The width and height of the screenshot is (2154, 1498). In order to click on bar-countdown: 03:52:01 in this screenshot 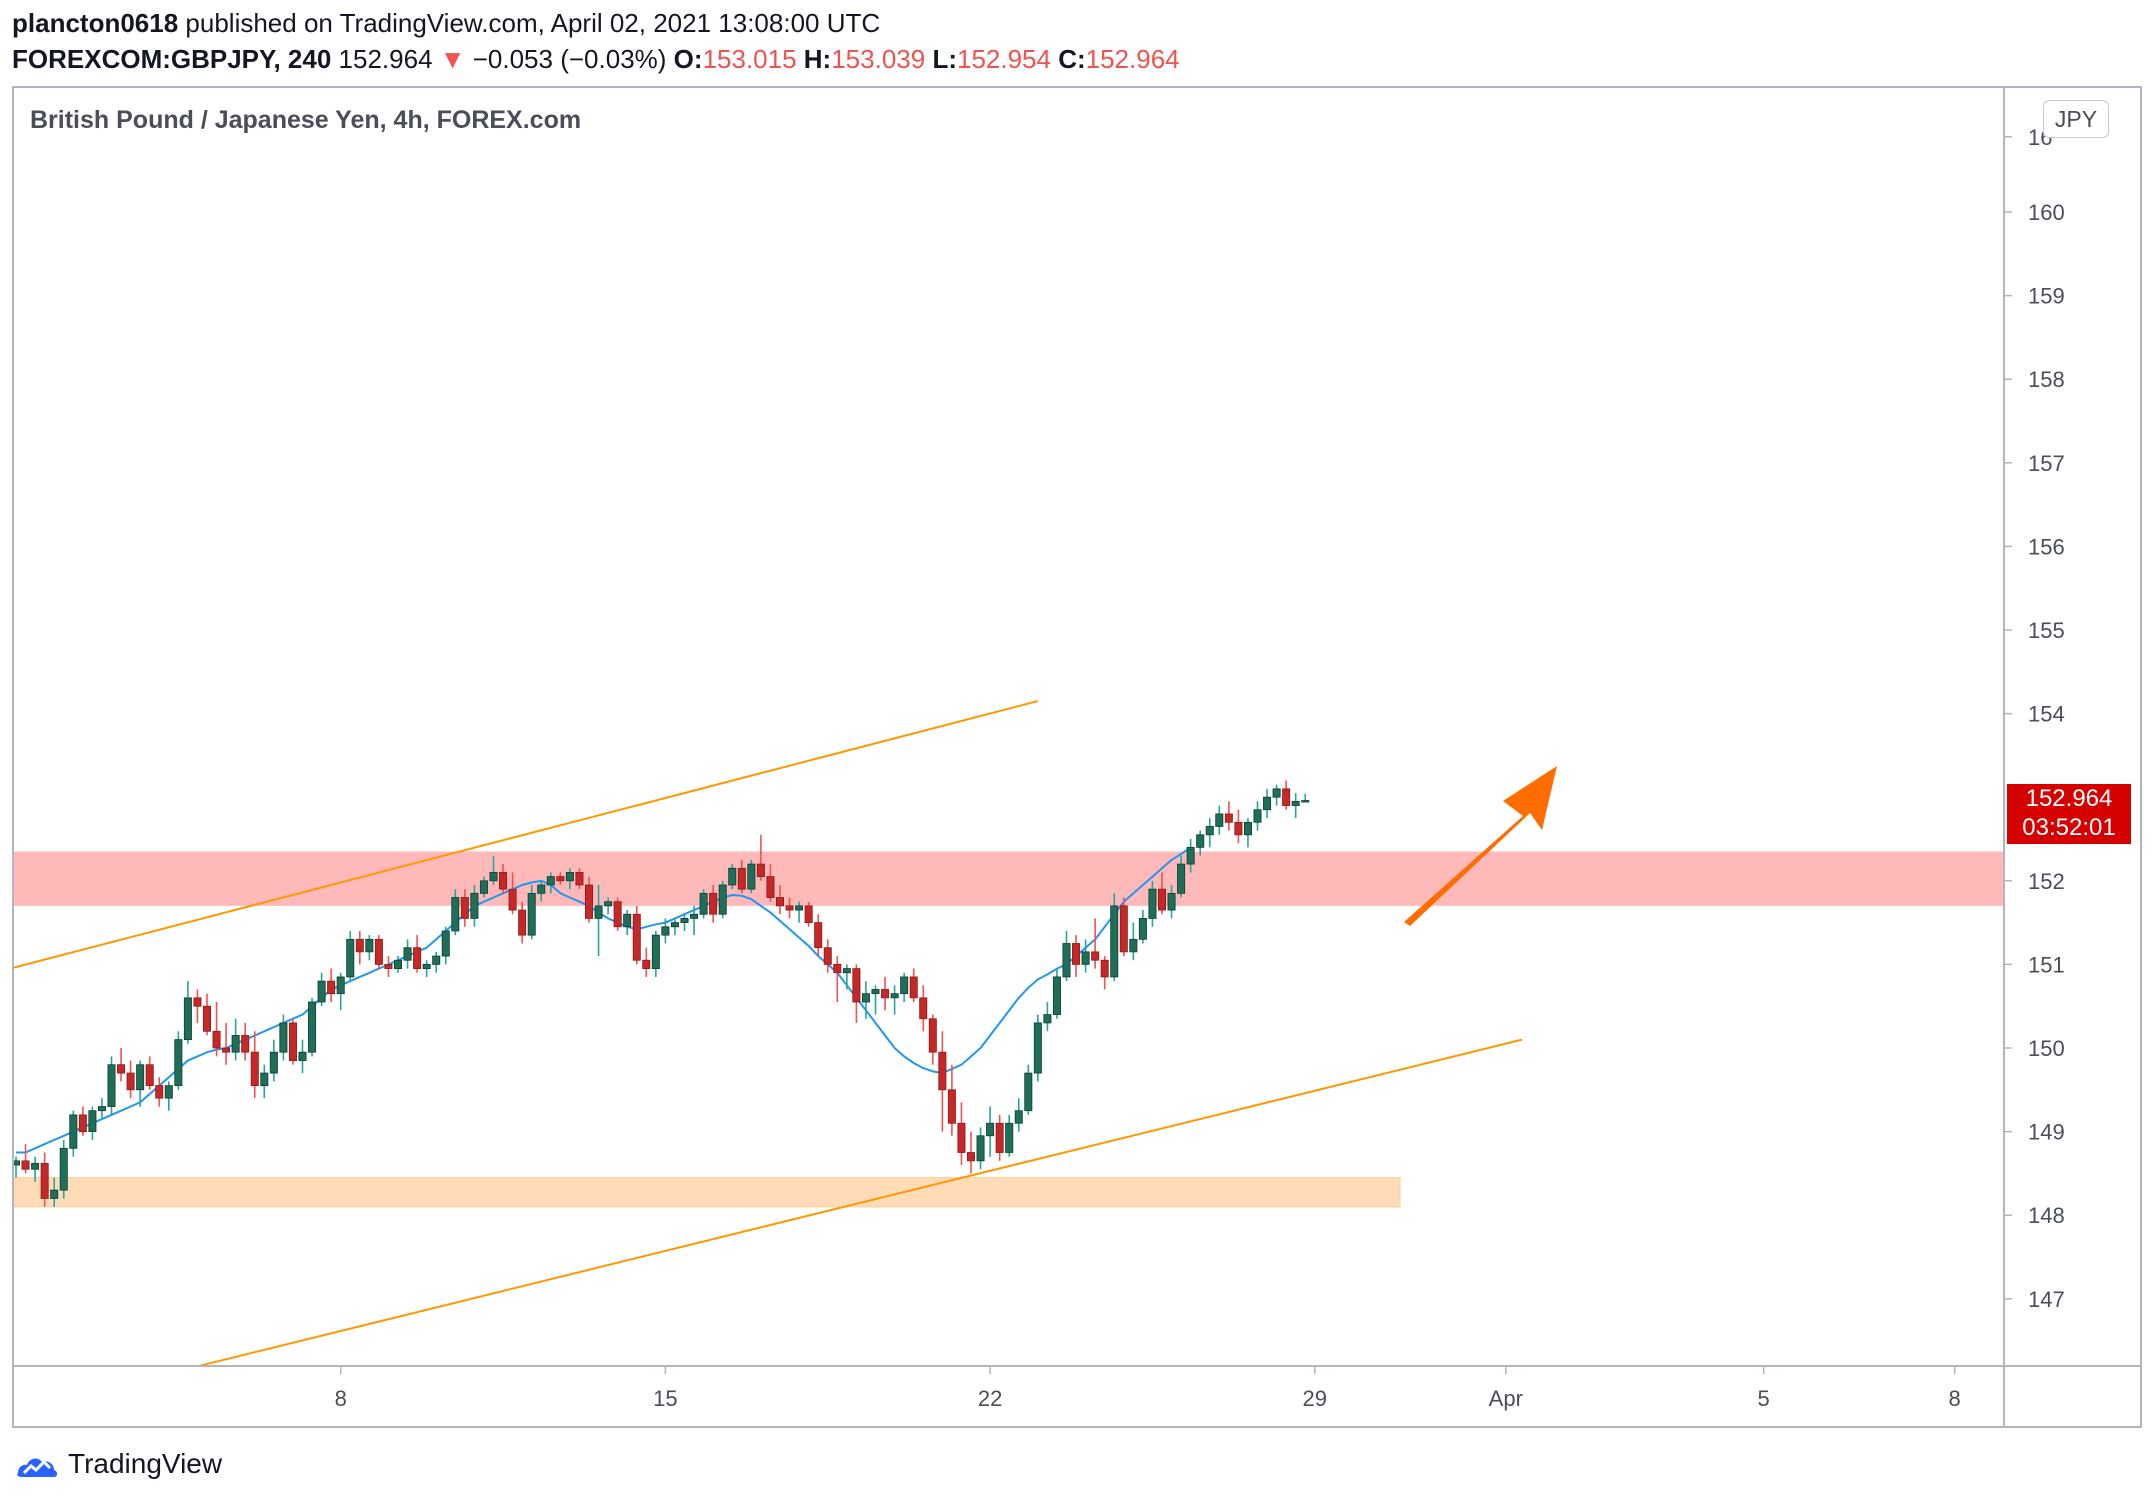, I will do `click(2069, 827)`.